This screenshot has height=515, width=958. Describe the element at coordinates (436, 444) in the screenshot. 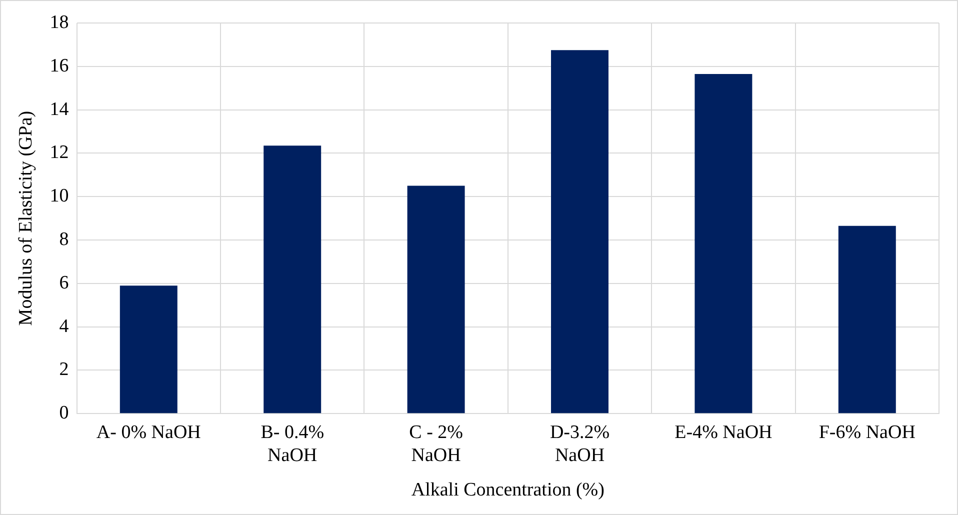

I see `x-tick-label: C - 2% NaOH` at that location.